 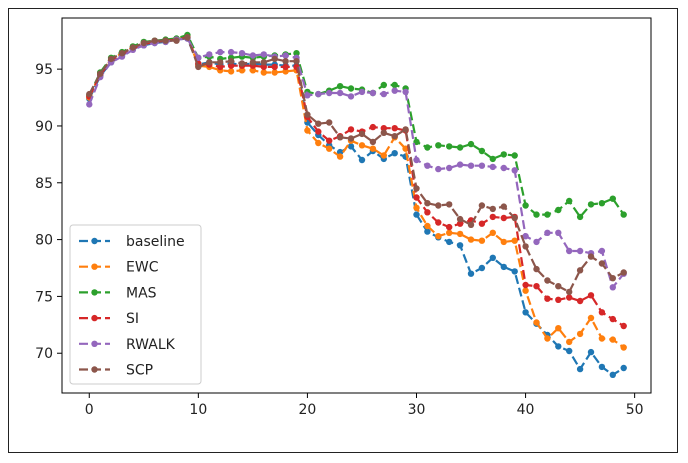 What do you see at coordinates (132, 319) in the screenshot?
I see `legend-label: SI` at bounding box center [132, 319].